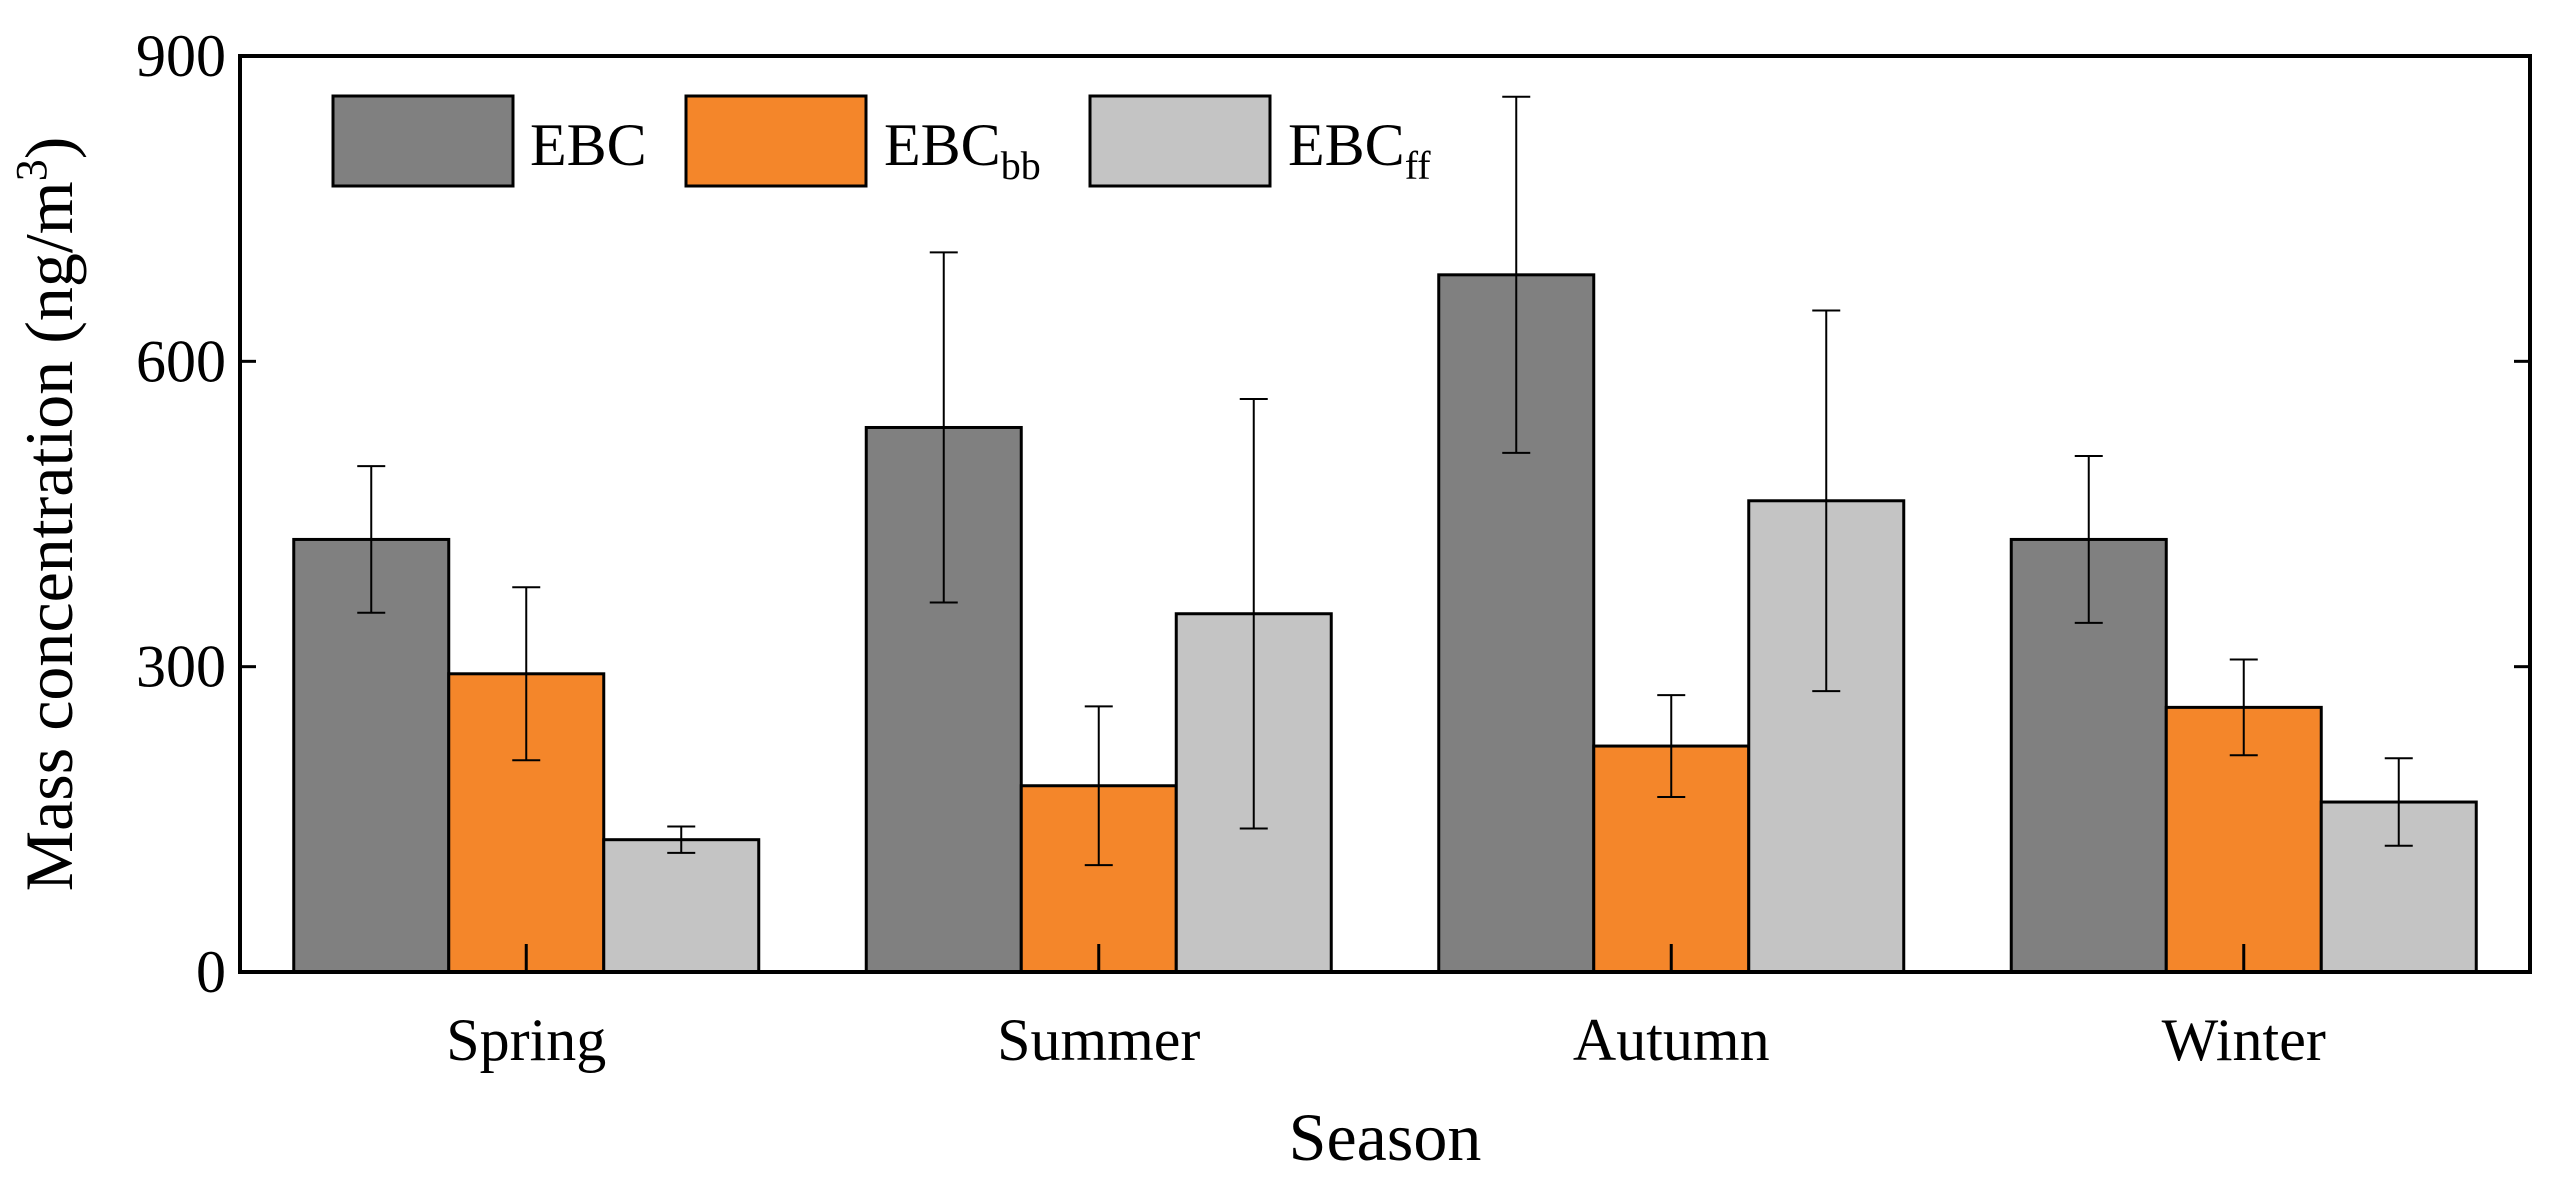  I want to click on x-category-label-spring: Spring, so click(526, 1040).